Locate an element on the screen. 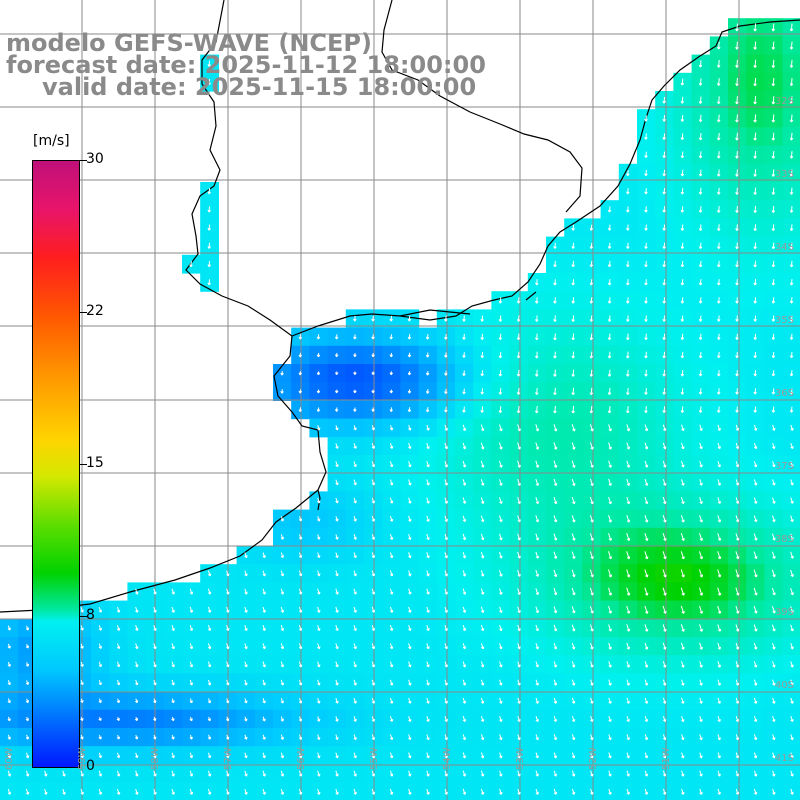 The width and height of the screenshot is (800, 800). latitude-label: 41S is located at coordinates (784, 758).